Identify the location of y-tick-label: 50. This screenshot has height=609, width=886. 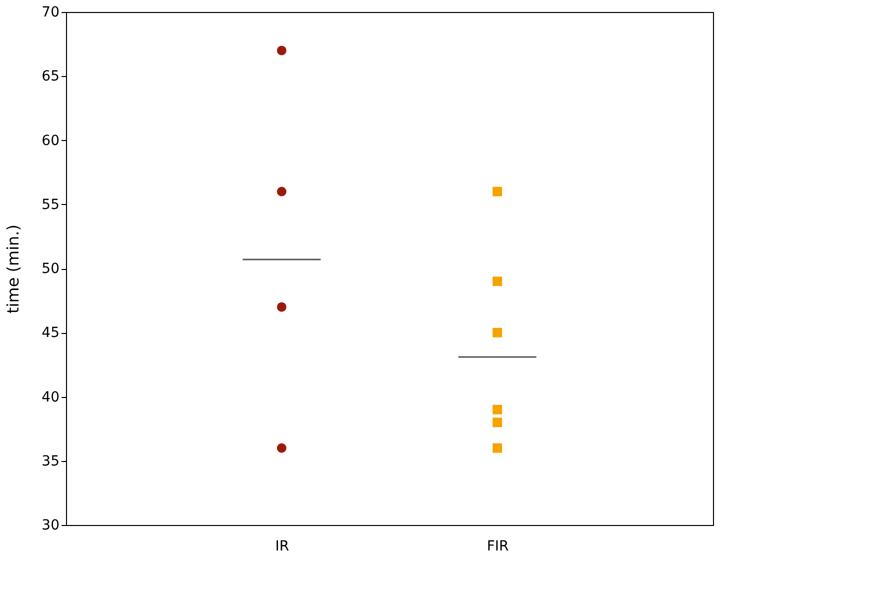
(51, 269).